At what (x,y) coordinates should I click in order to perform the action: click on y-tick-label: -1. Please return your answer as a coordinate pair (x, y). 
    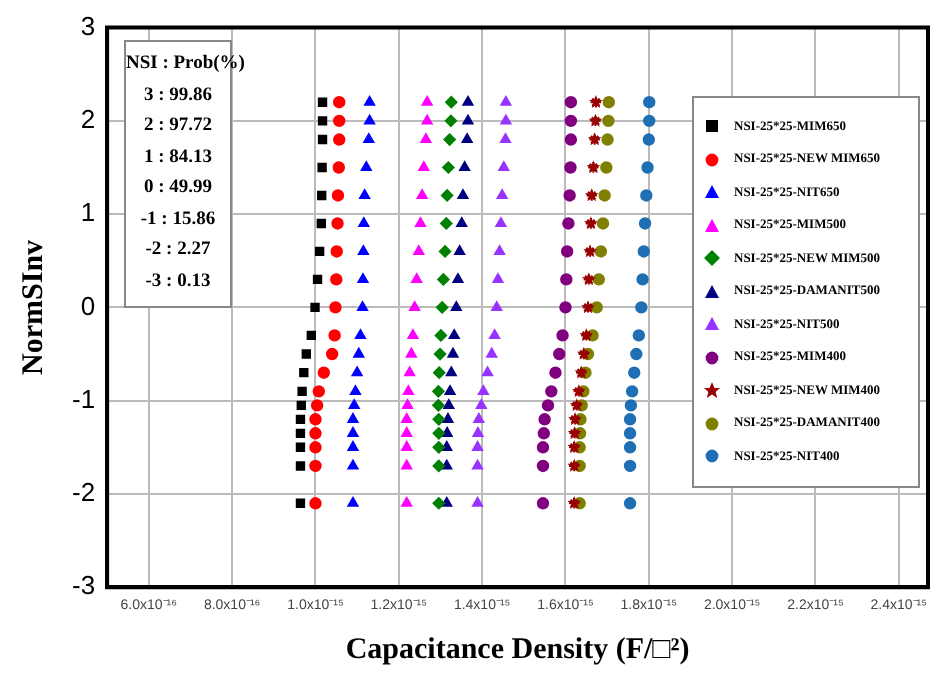
    Looking at the image, I should click on (83, 398).